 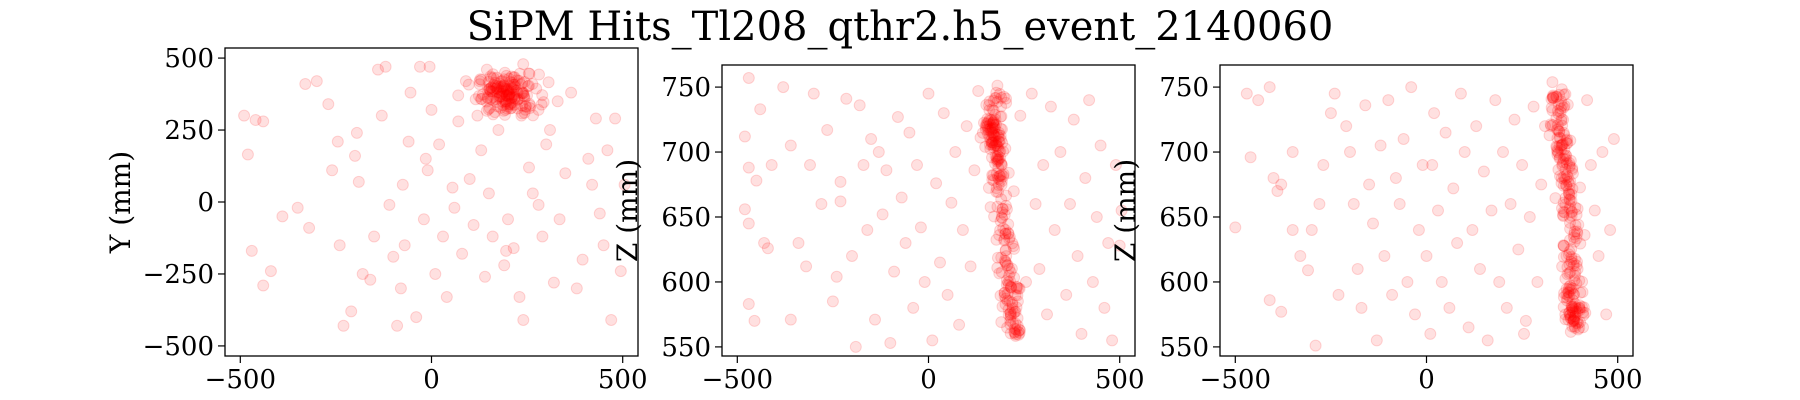 I want to click on x-tick-label: 500, so click(x=623, y=380).